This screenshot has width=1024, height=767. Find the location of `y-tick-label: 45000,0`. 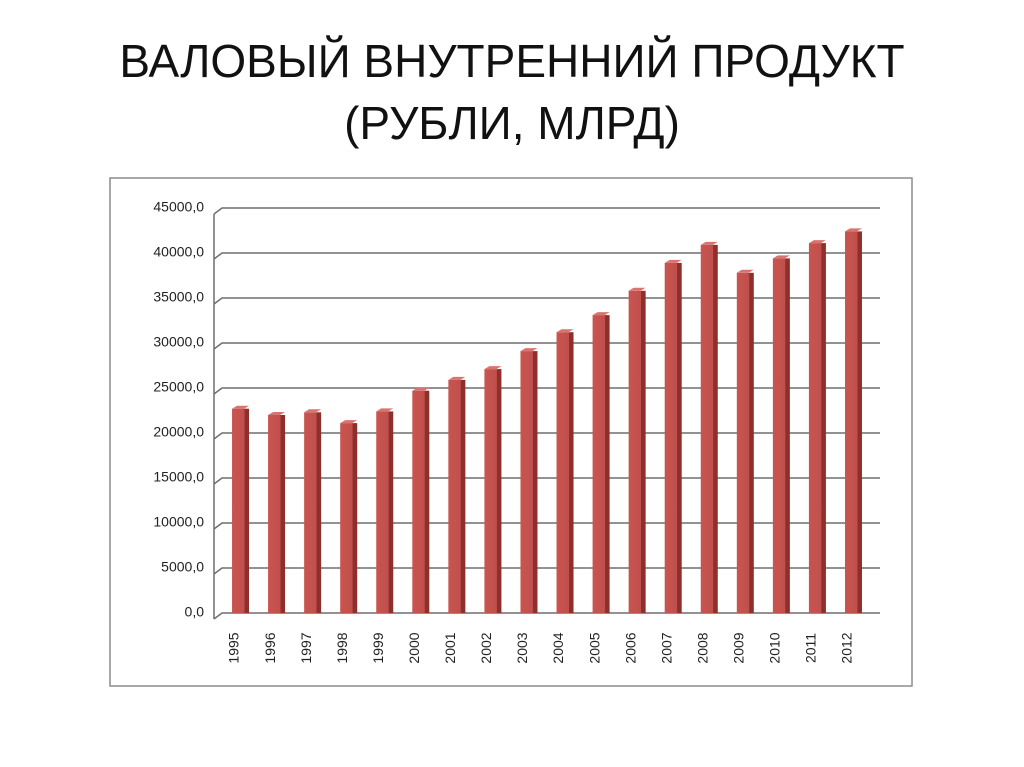

y-tick-label: 45000,0 is located at coordinates (178, 207).